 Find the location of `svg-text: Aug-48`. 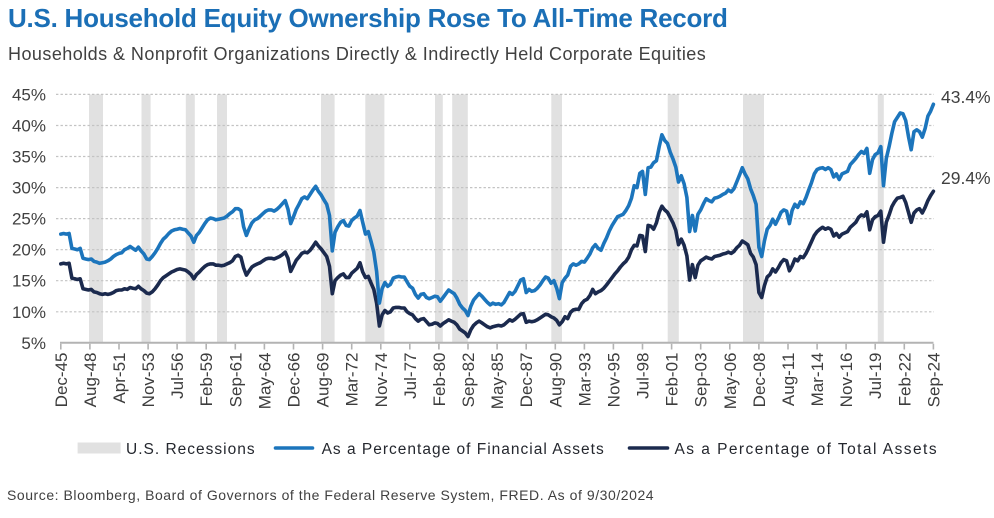

svg-text: Aug-48 is located at coordinates (90, 380).